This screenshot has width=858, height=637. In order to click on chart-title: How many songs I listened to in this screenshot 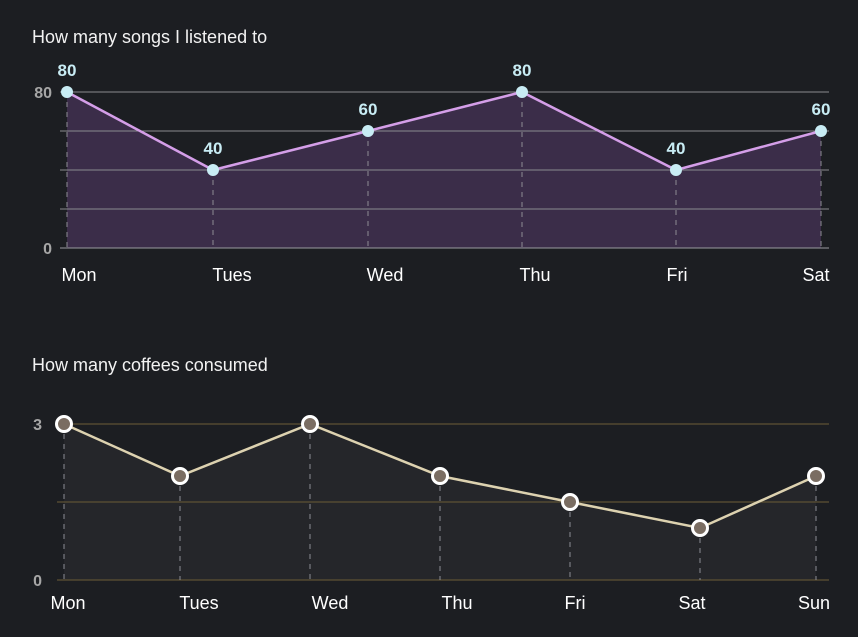, I will do `click(150, 37)`.